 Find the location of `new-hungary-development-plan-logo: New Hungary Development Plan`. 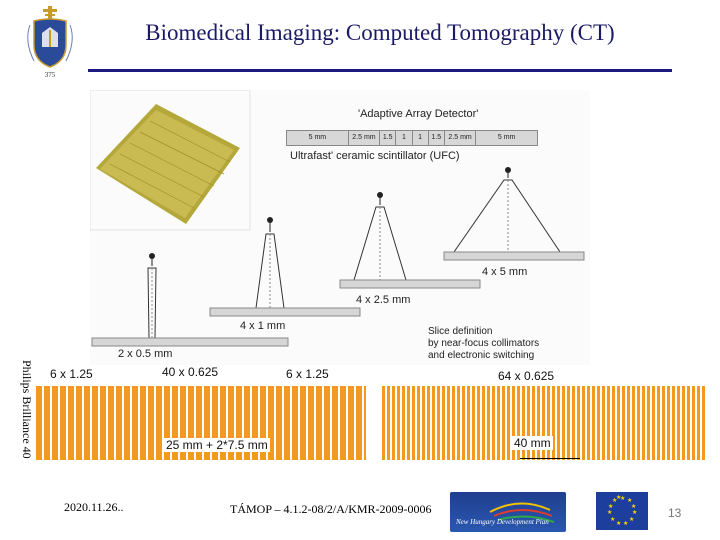

new-hungary-development-plan-logo: New Hungary Development Plan is located at coordinates (508, 512).